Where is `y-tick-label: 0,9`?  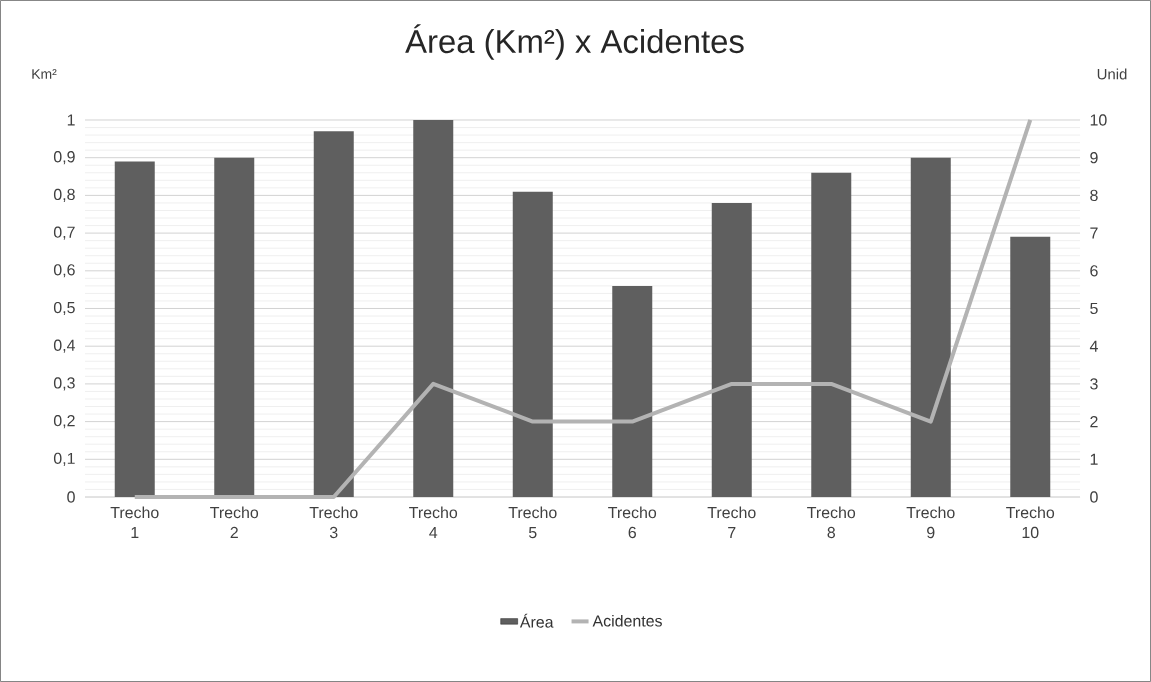
y-tick-label: 0,9 is located at coordinates (64, 158).